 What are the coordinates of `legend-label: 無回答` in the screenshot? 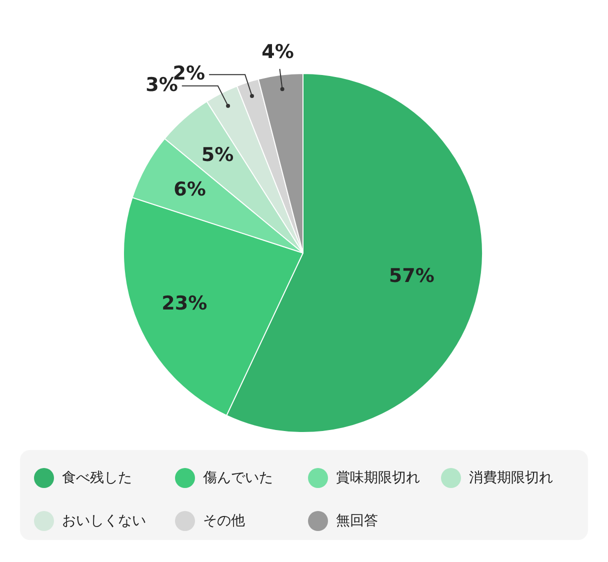 It's located at (357, 521).